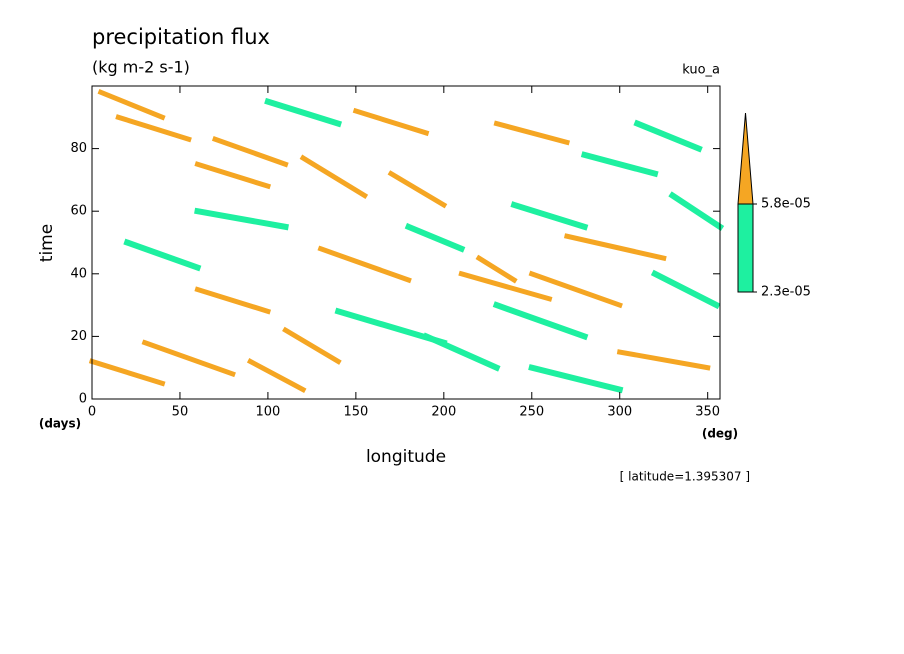 This screenshot has width=904, height=654. Describe the element at coordinates (78, 148) in the screenshot. I see `y-tick-label: 80` at that location.